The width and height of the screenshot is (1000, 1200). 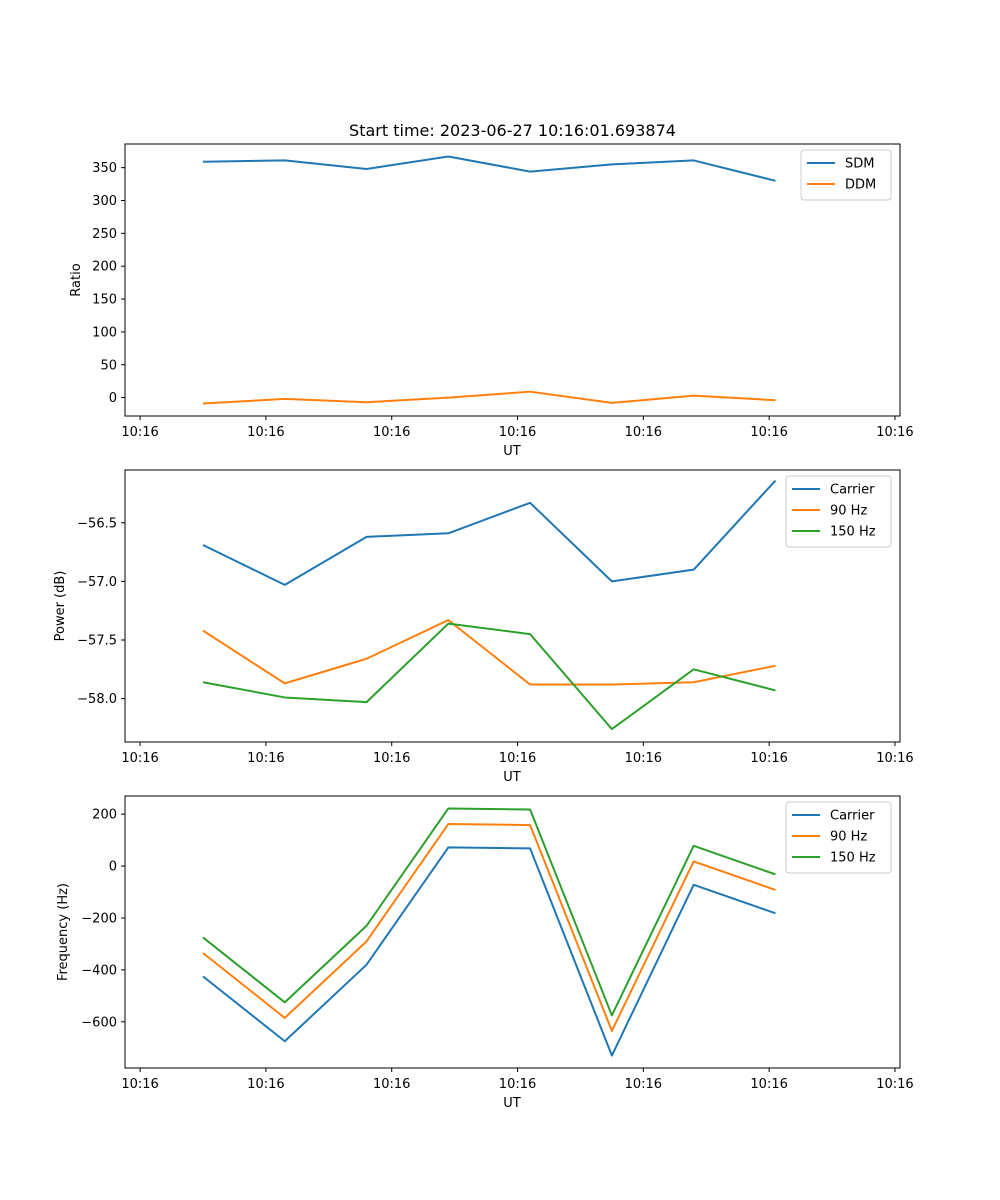 I want to click on series-line-ddm, so click(x=489, y=397).